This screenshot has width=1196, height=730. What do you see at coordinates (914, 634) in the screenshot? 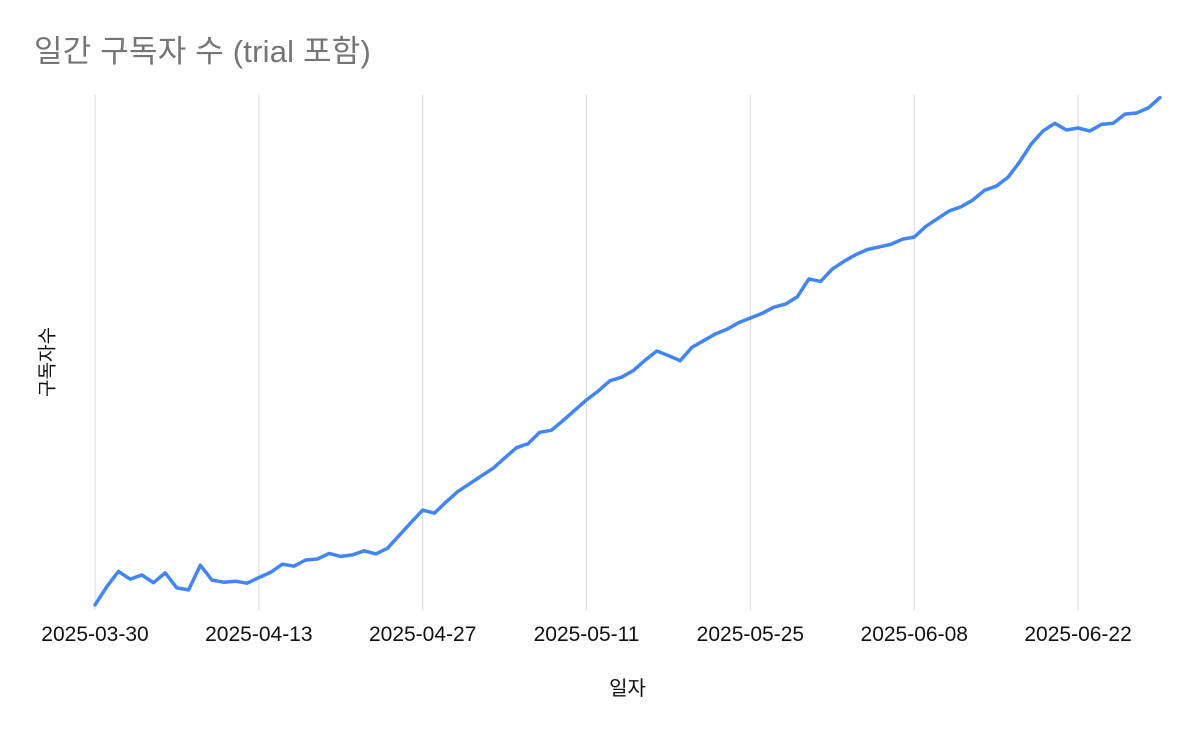
I see `x-tick-label: 2025-06-08` at bounding box center [914, 634].